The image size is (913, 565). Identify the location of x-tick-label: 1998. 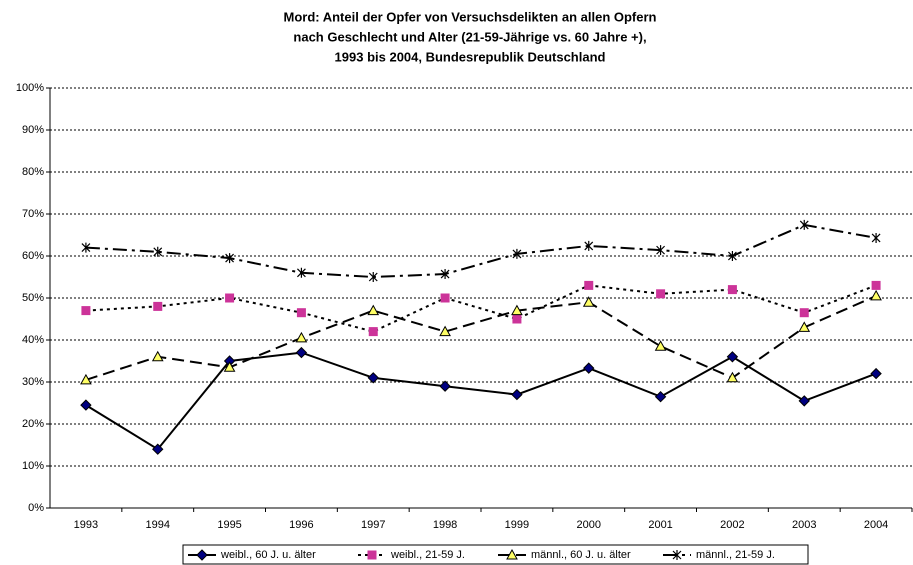
(445, 525).